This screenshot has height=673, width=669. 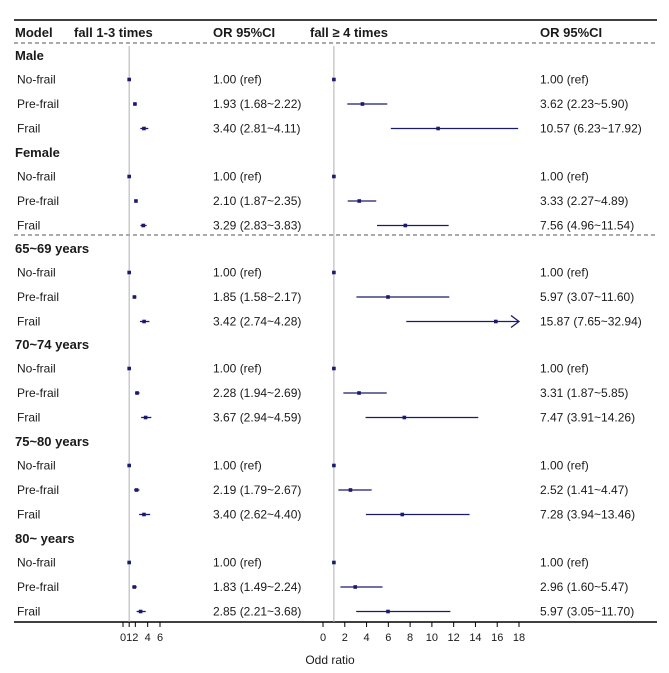 What do you see at coordinates (349, 32) in the screenshot?
I see `header-panel2: fall ≥ 4 times` at bounding box center [349, 32].